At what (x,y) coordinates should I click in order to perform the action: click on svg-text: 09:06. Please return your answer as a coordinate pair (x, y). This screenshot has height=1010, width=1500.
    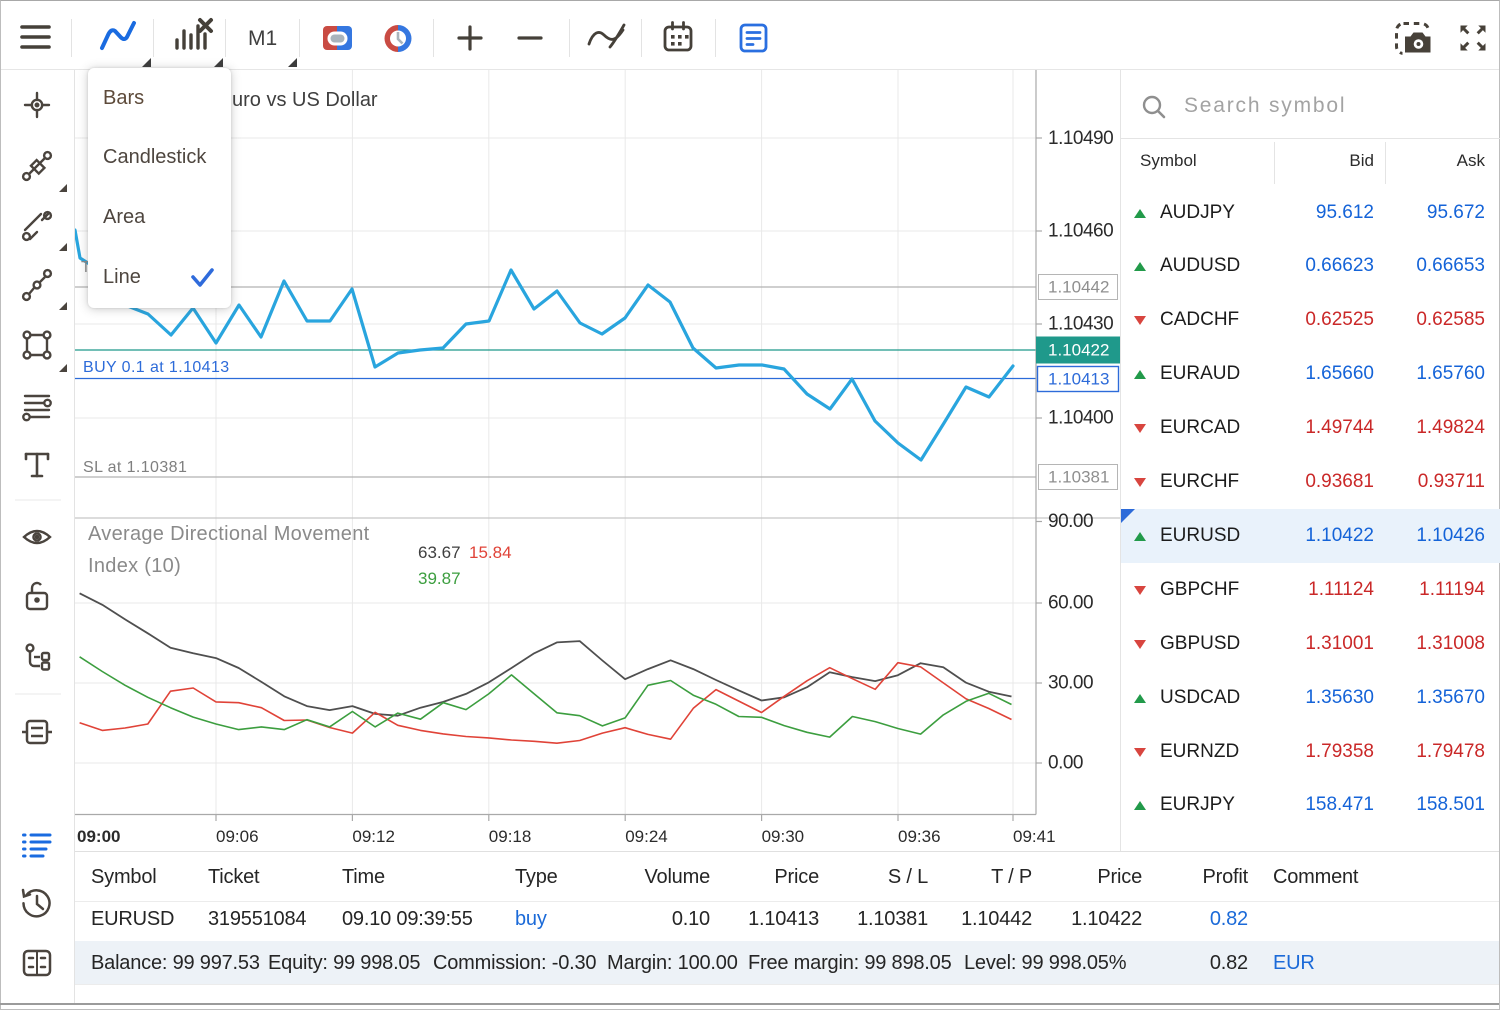
    Looking at the image, I should click on (237, 836).